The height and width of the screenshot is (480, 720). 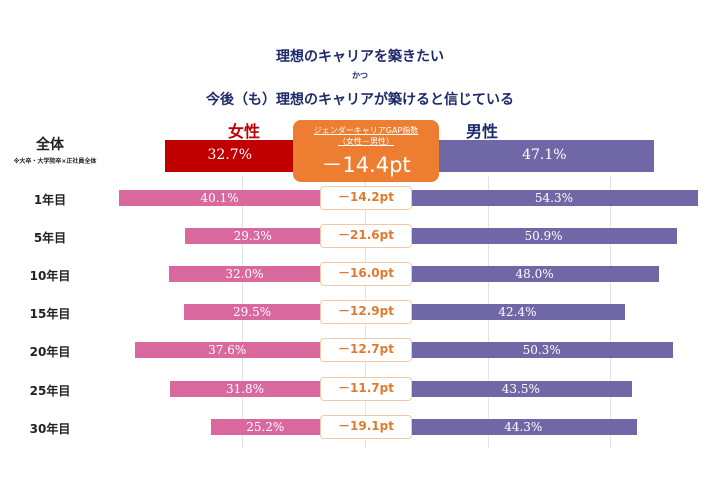 What do you see at coordinates (520, 389) in the screenshot?
I see `label-male: 43.5%` at bounding box center [520, 389].